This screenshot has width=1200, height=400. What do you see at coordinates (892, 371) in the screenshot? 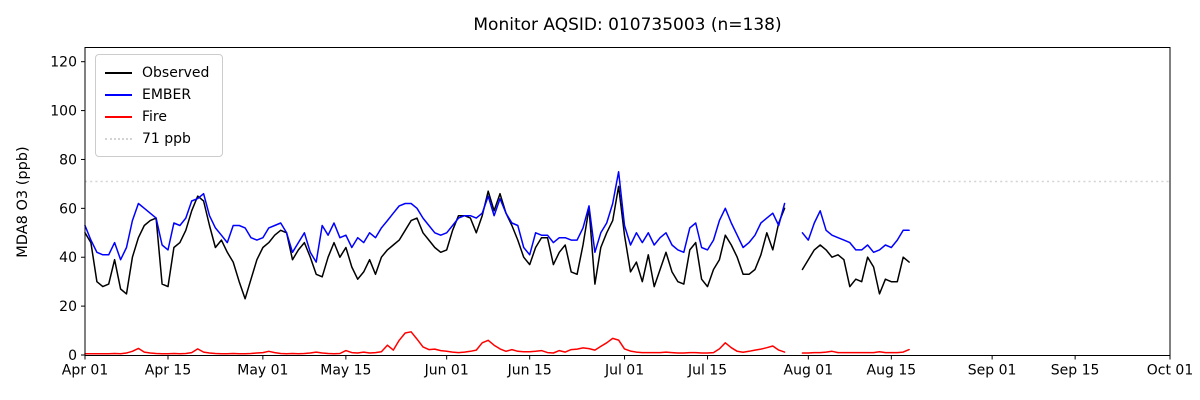
I see `x-tick-label: Aug 15` at bounding box center [892, 371].